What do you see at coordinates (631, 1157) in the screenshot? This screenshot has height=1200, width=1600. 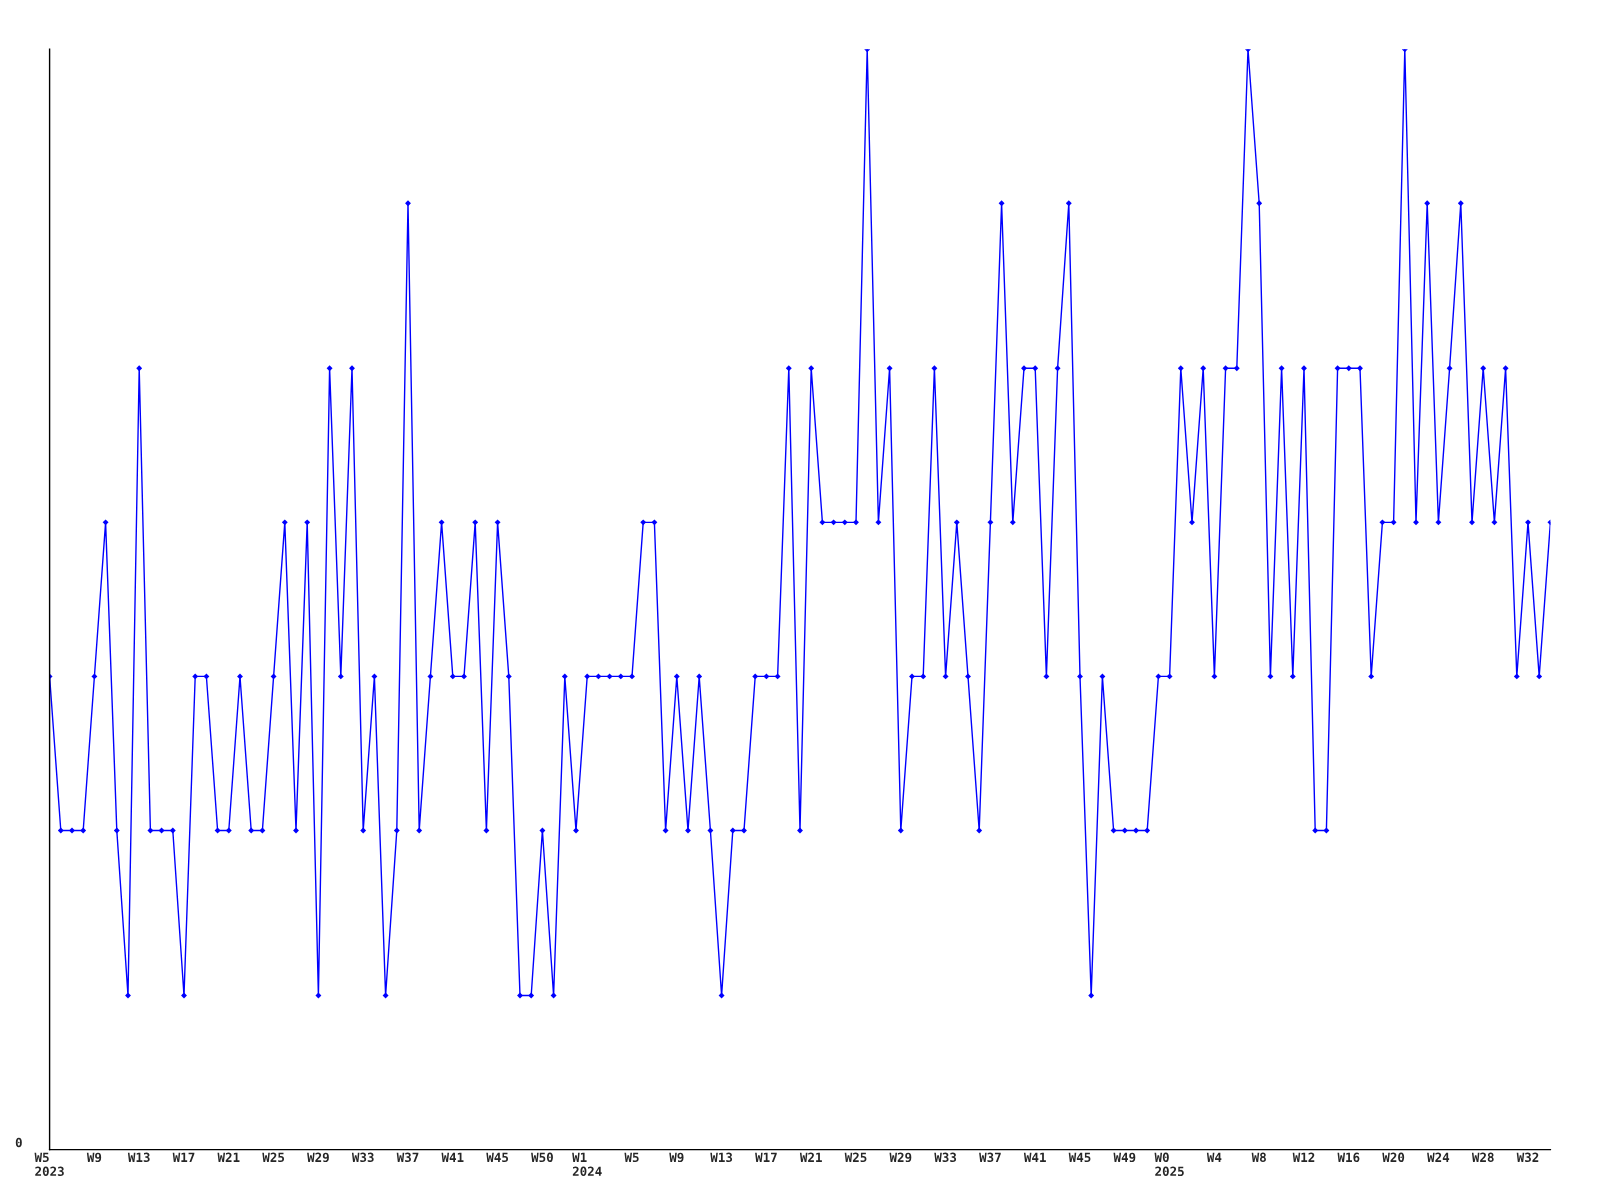 I see `x-tick-label: W5` at bounding box center [631, 1157].